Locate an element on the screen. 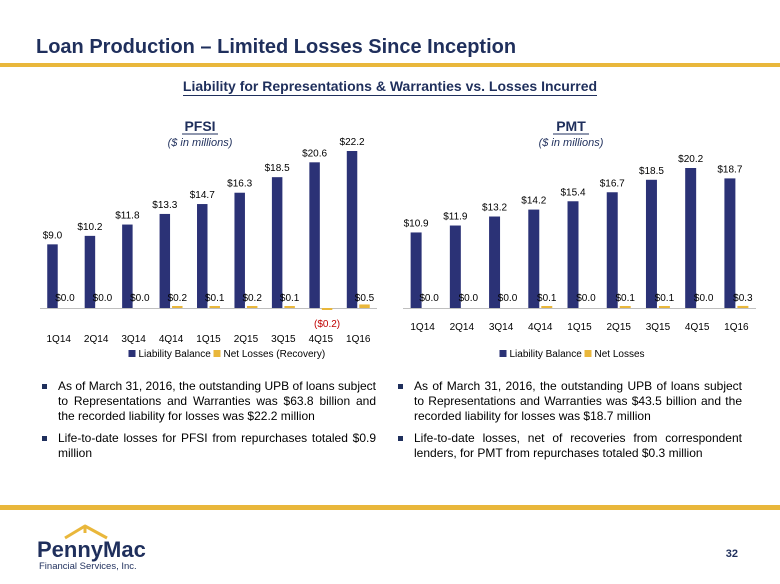  pmt-liability-label: $13.2 is located at coordinates (494, 208).